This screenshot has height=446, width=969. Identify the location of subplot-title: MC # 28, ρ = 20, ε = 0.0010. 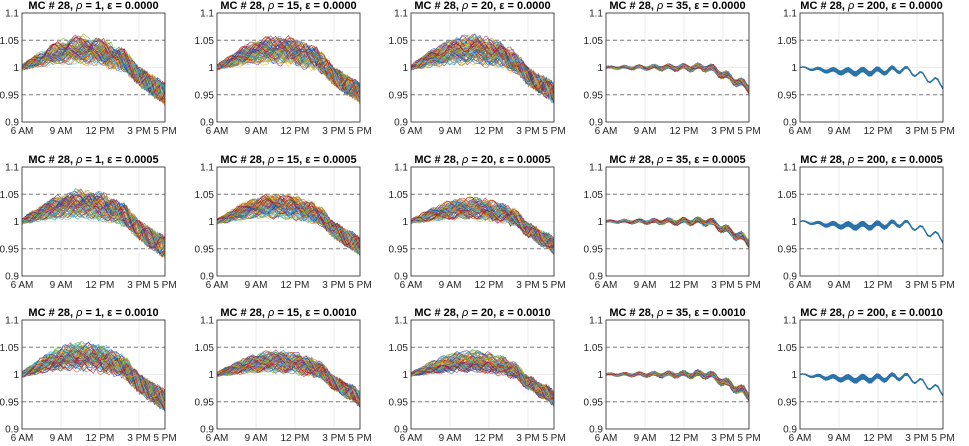
(482, 313).